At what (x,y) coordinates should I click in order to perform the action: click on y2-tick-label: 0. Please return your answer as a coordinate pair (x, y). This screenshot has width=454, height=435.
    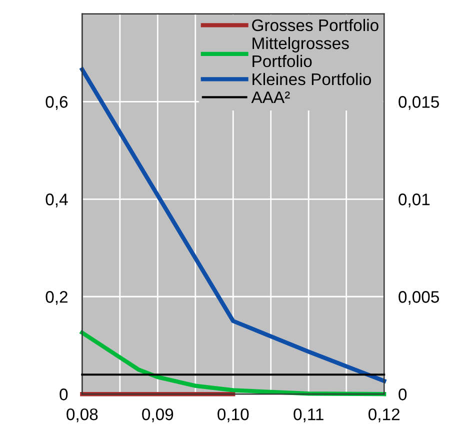
    Looking at the image, I should click on (402, 394).